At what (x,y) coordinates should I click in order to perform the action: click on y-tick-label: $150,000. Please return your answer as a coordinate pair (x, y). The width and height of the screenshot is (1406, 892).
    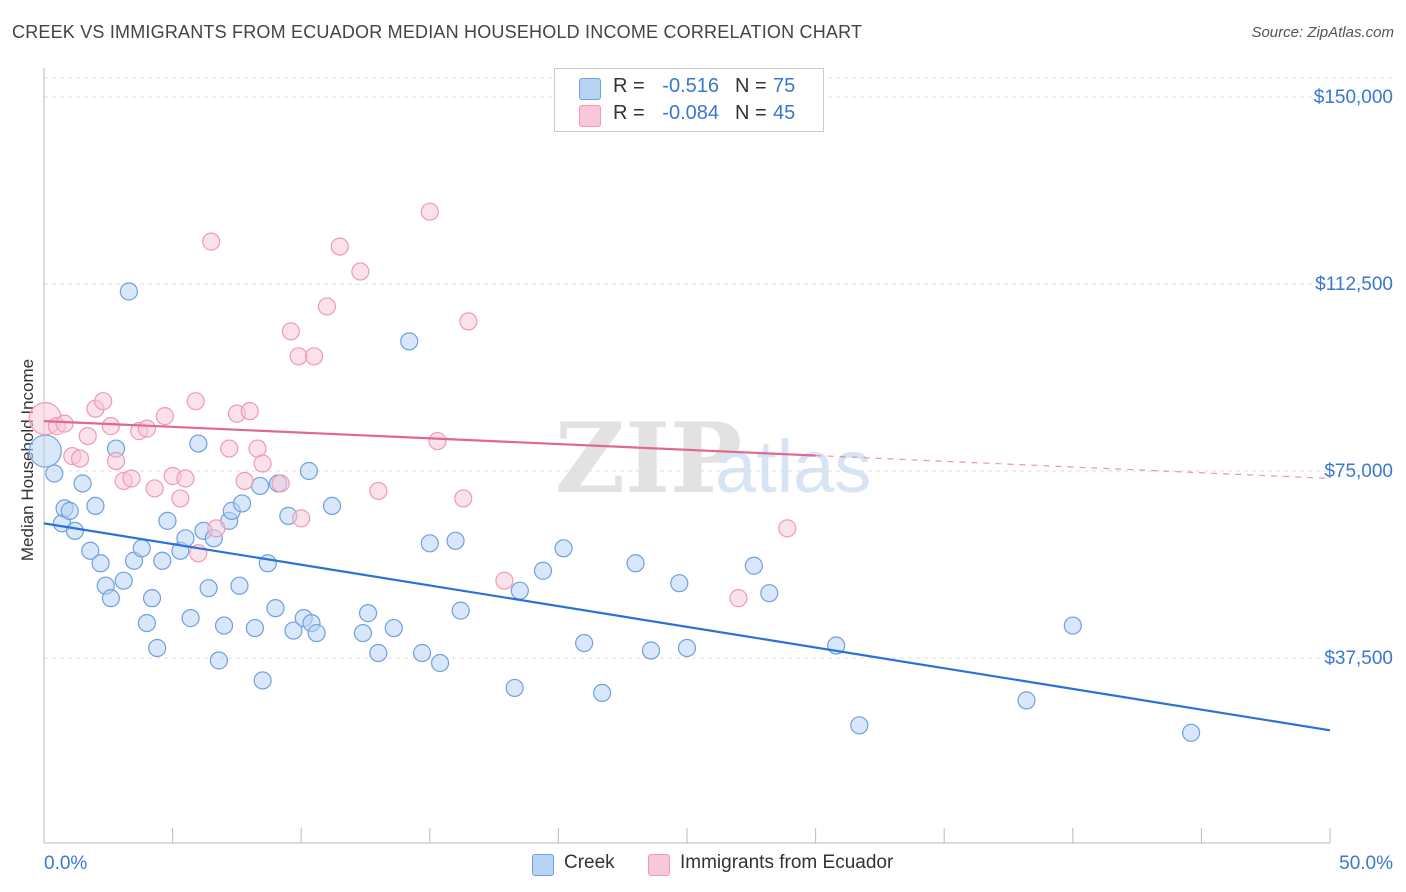
    Looking at the image, I should click on (1353, 97).